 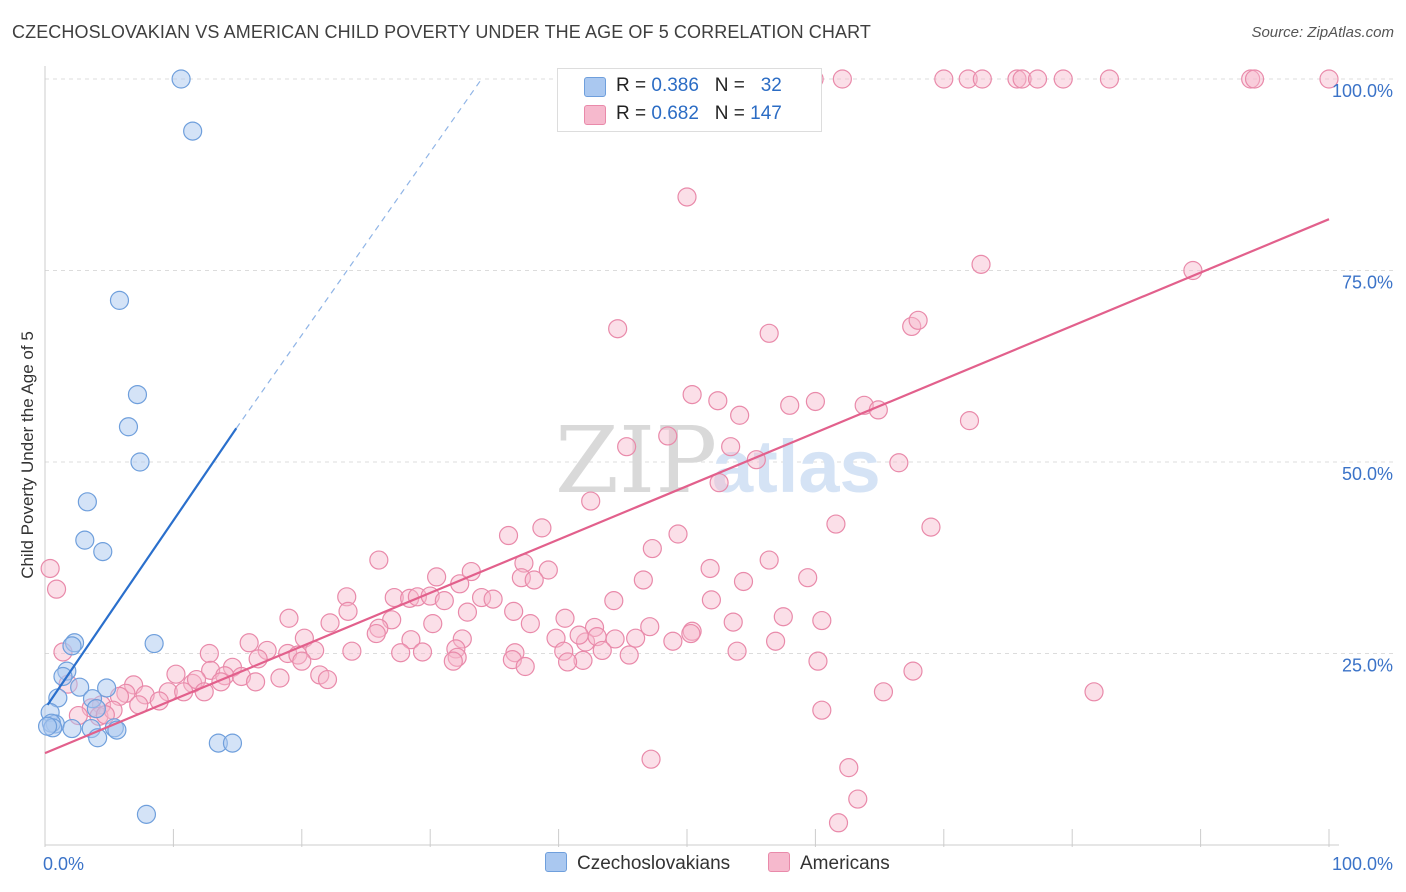 I want to click on legend-text-american: R = 0.682 N = 147, so click(x=699, y=114).